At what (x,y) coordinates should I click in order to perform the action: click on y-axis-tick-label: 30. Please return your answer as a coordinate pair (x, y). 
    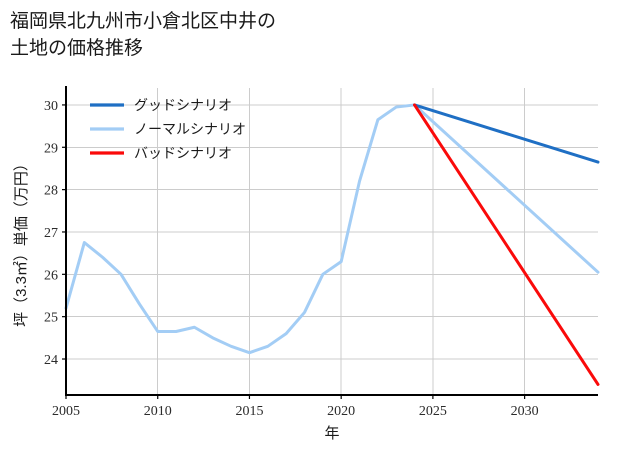
    Looking at the image, I should click on (51, 106).